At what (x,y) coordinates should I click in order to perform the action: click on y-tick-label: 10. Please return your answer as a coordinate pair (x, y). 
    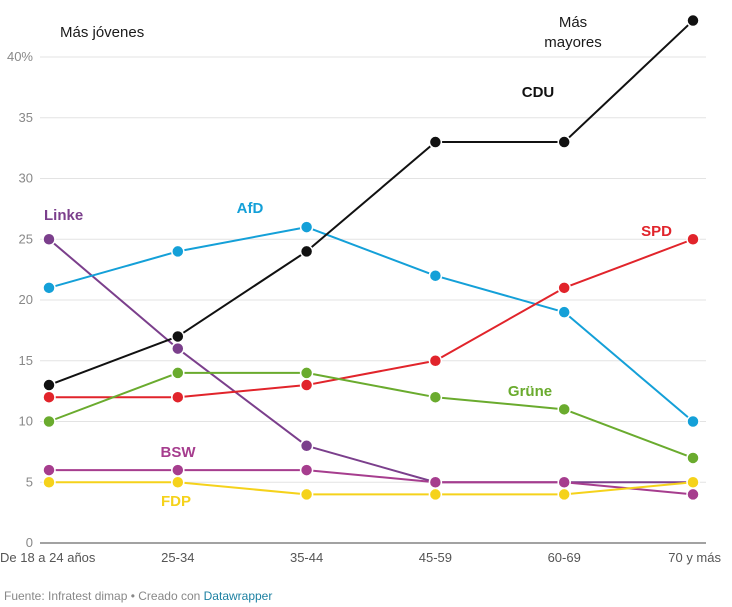
    Looking at the image, I should click on (26, 421).